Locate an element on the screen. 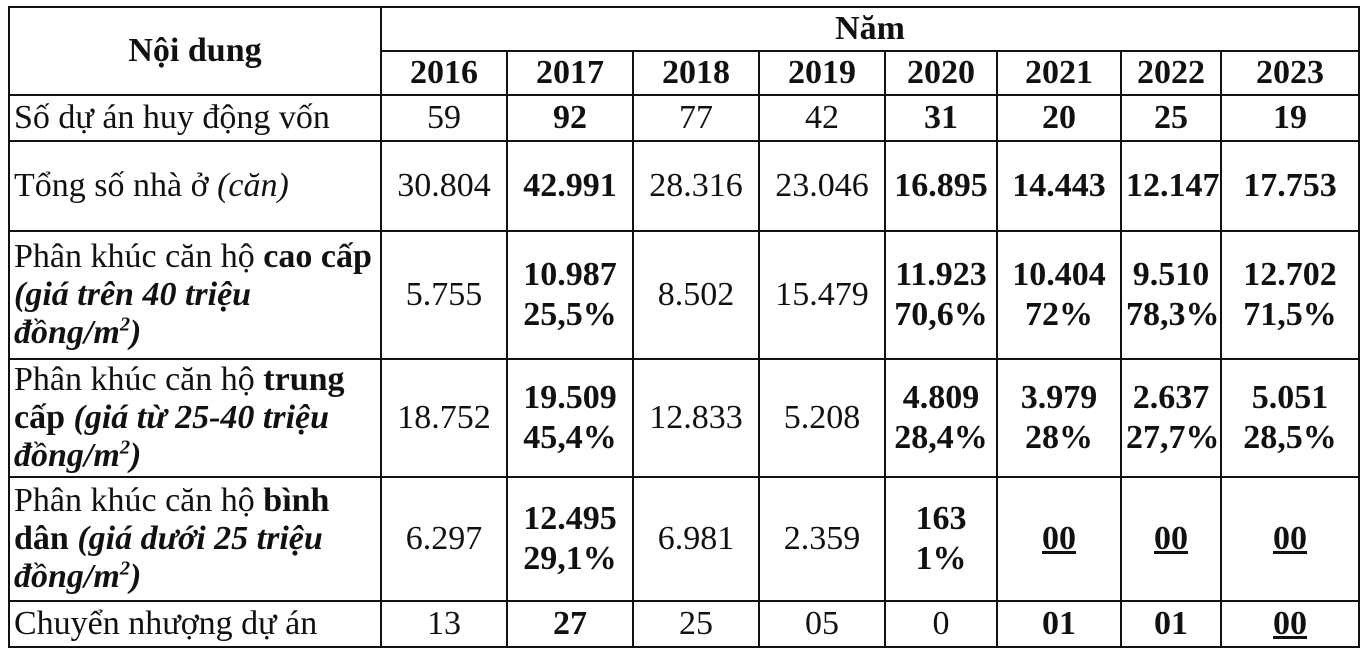 This screenshot has width=1366, height=654. cell-percent: 71,5% is located at coordinates (1290, 314).